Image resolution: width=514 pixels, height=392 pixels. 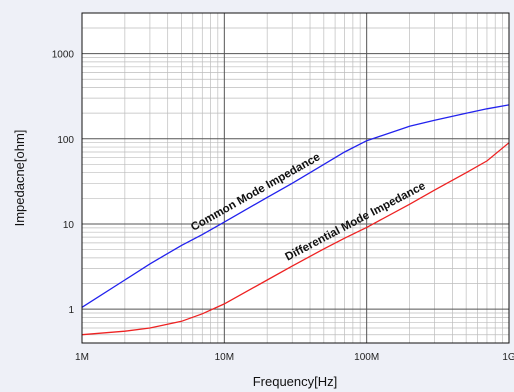 What do you see at coordinates (82, 357) in the screenshot?
I see `x-tick-label: 1M` at bounding box center [82, 357].